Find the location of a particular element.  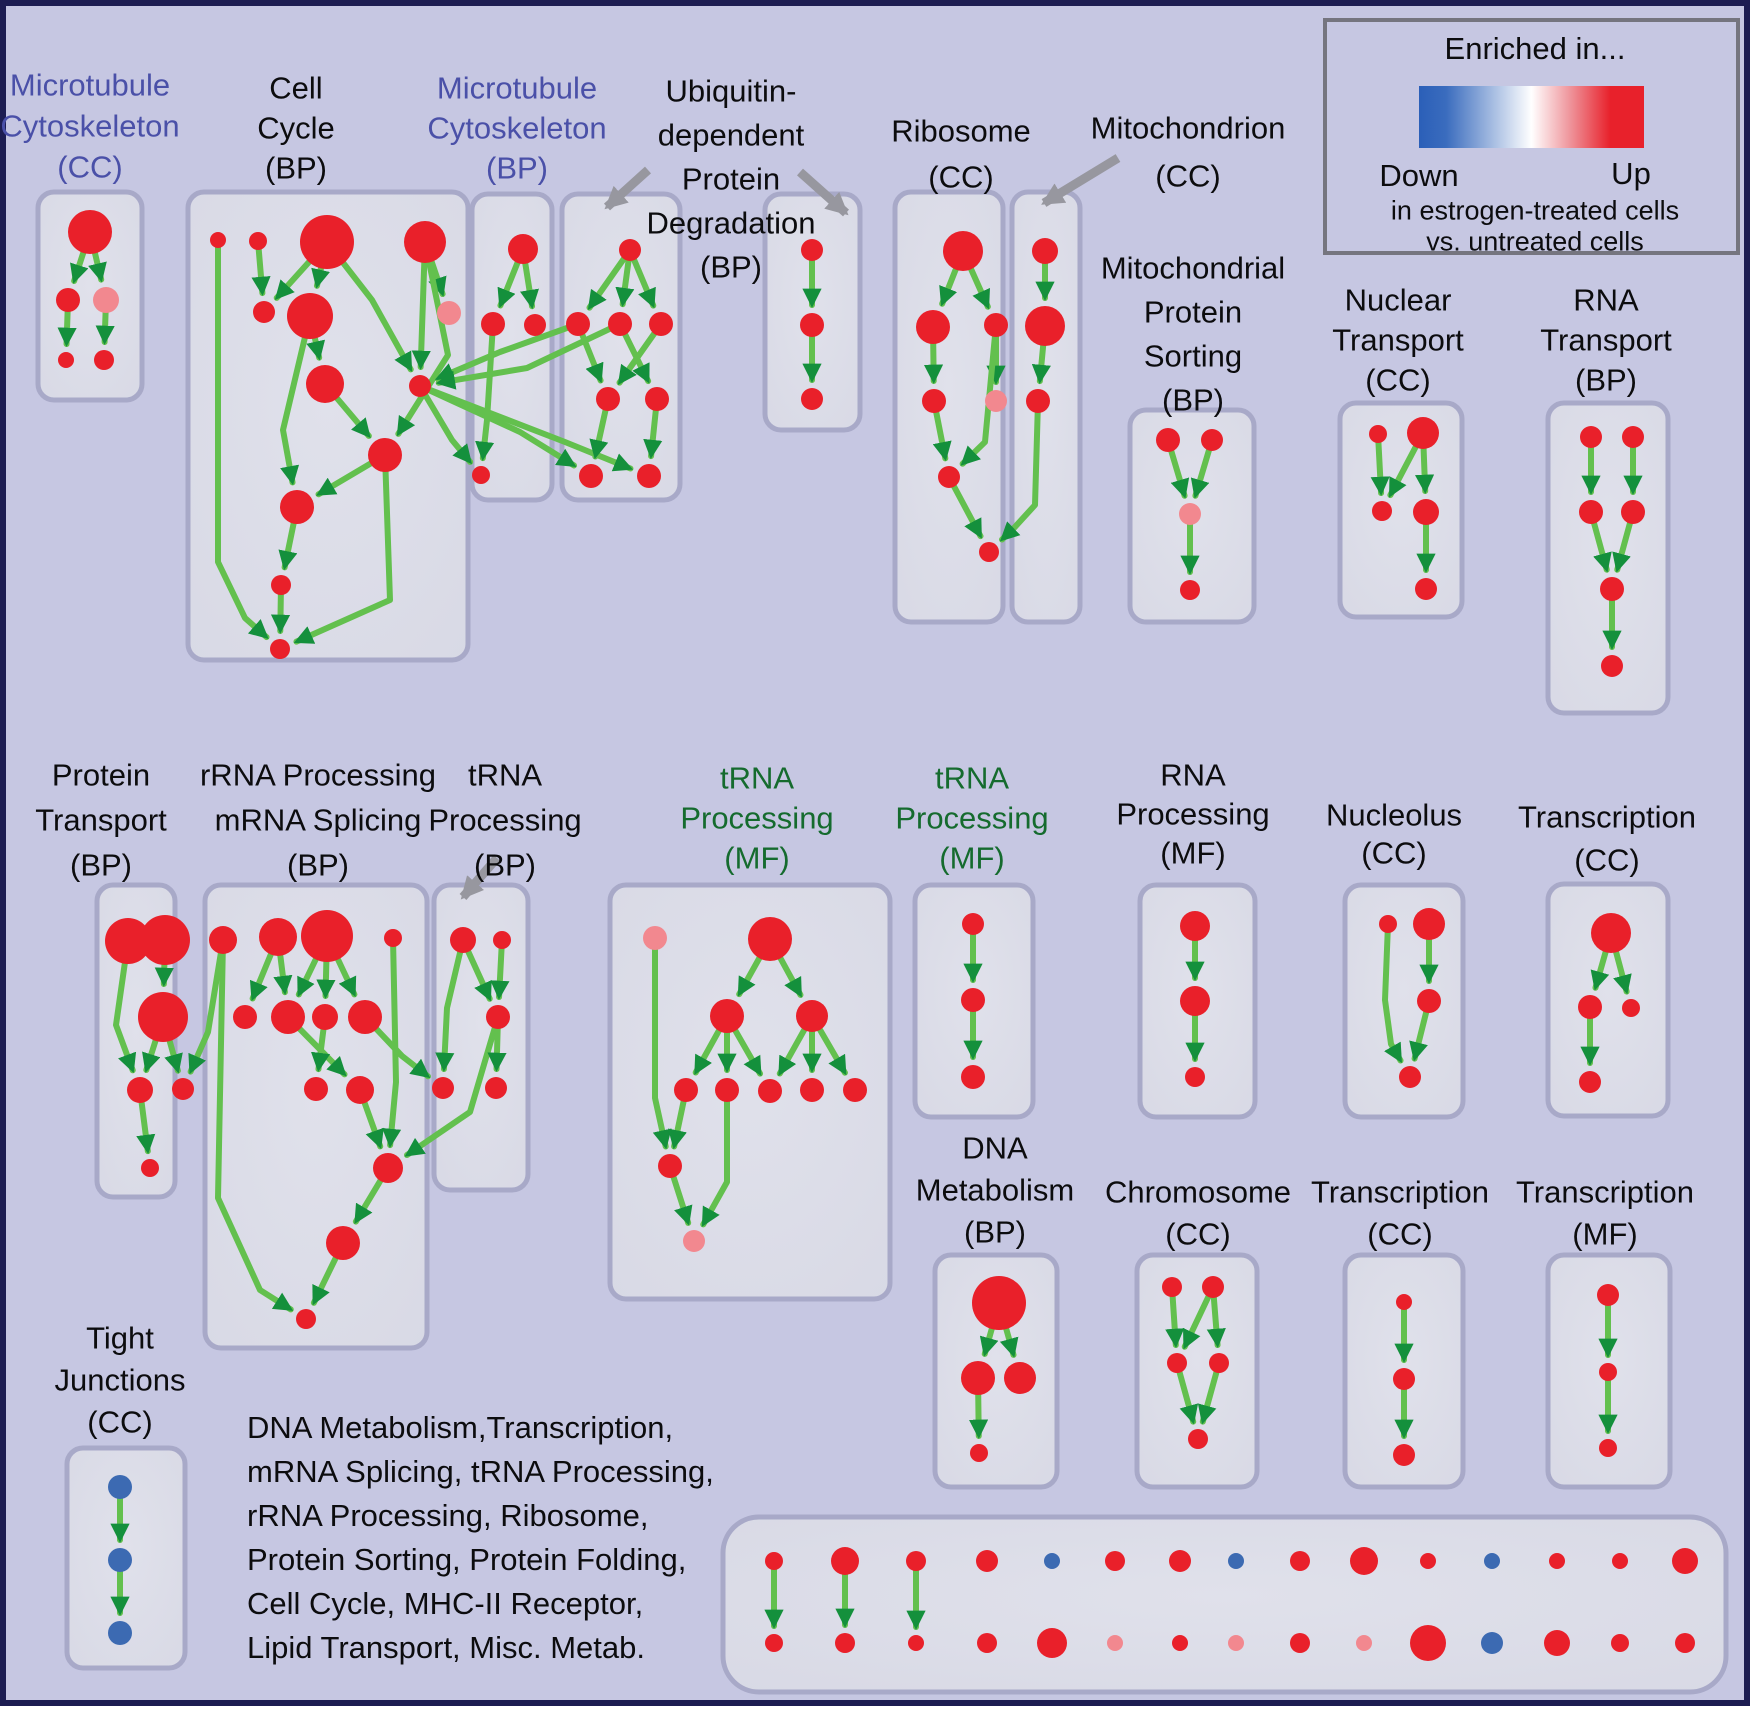

node-lt4 is located at coordinates (987, 1561).